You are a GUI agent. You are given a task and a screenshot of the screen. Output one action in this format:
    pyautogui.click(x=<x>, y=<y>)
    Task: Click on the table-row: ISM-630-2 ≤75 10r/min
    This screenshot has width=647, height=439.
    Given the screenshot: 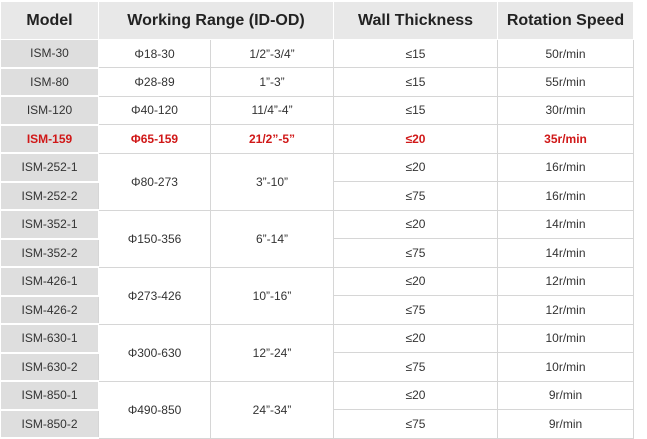 What is the action you would take?
    pyautogui.click(x=317, y=367)
    